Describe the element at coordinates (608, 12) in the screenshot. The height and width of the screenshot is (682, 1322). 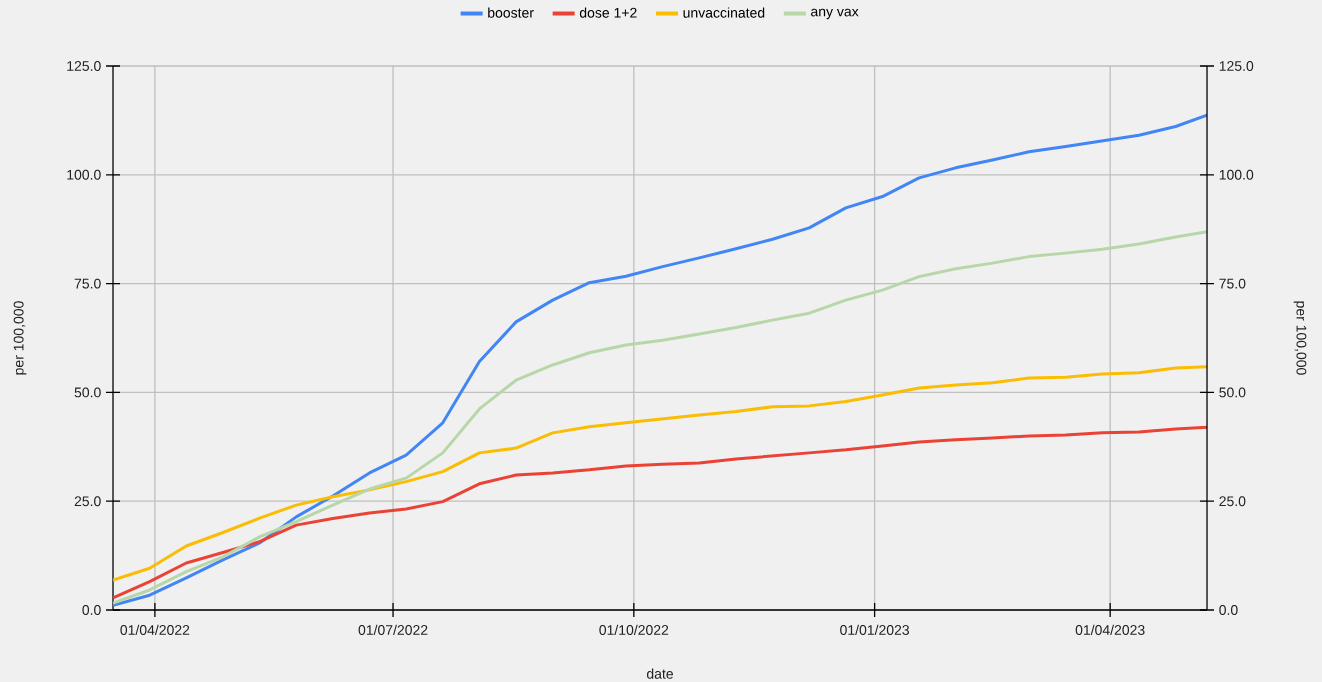
I see `legend-label: dose 1+2` at that location.